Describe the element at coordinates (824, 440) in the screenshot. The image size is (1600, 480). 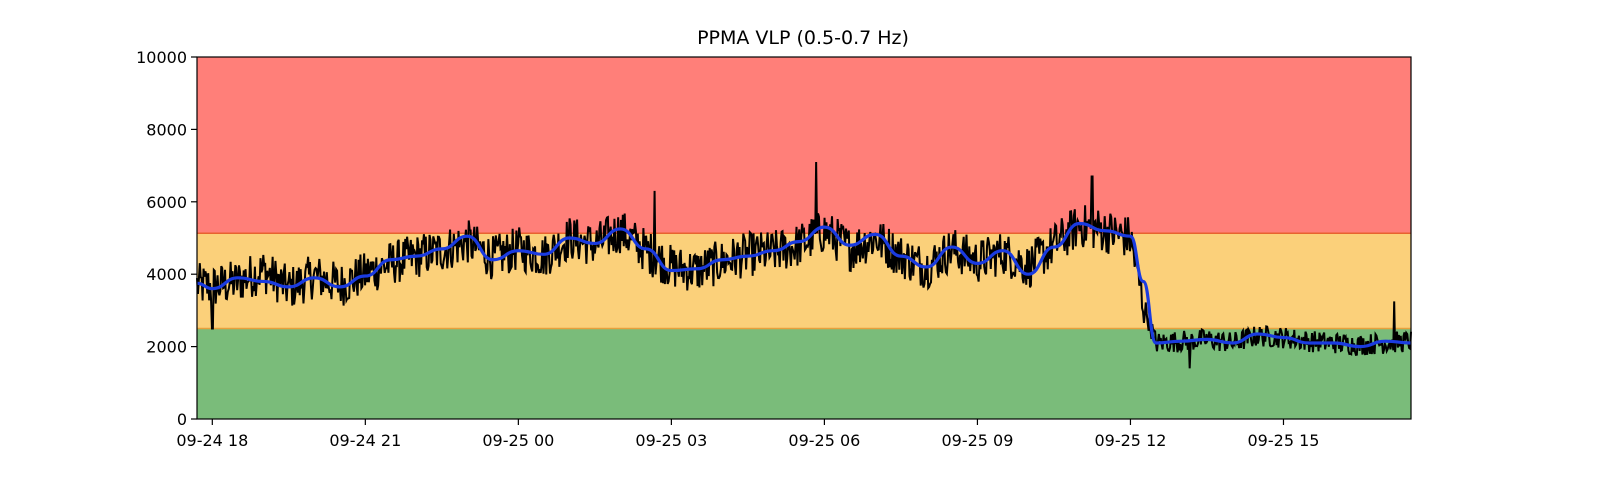
I see `x-tick-label-4: 09-25 06` at that location.